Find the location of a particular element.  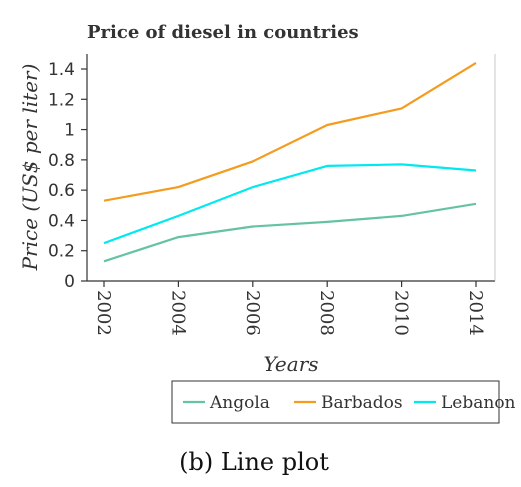

x-tick-label: 2002 is located at coordinates (103, 313).